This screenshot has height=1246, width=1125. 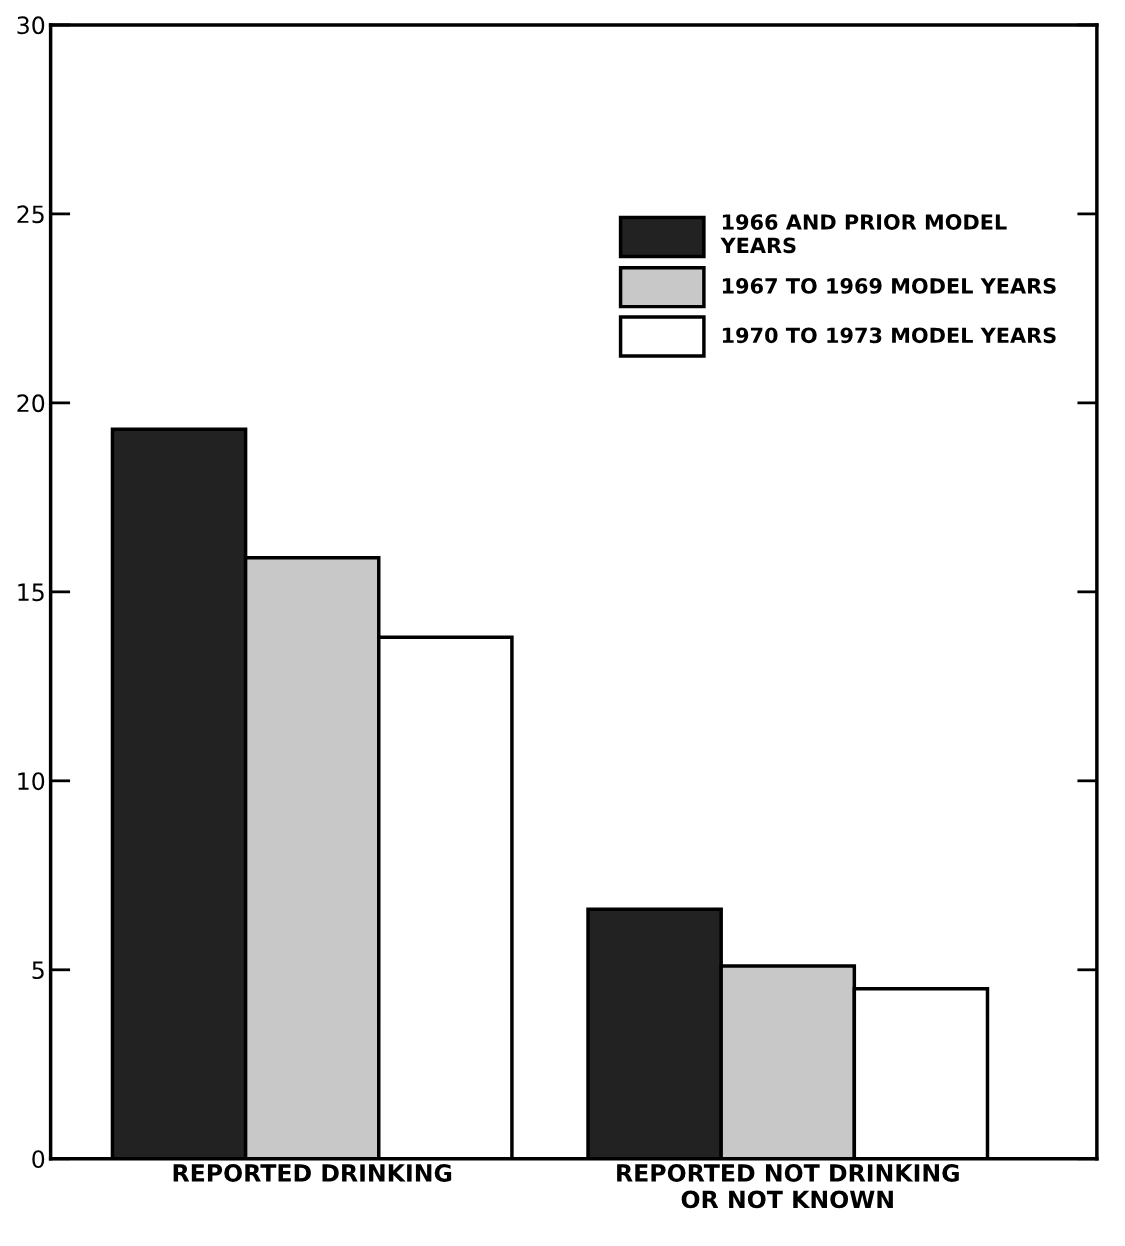 I want to click on x-tick-label: REPORTED DRINKING, so click(x=312, y=1173).